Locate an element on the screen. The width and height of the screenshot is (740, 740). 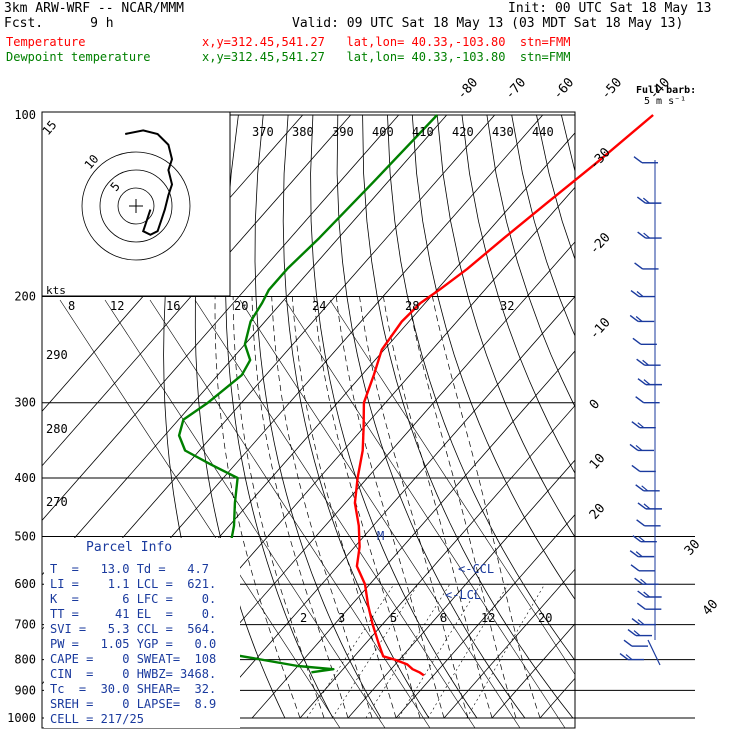
theta-label: 420 is located at coordinates (463, 132).